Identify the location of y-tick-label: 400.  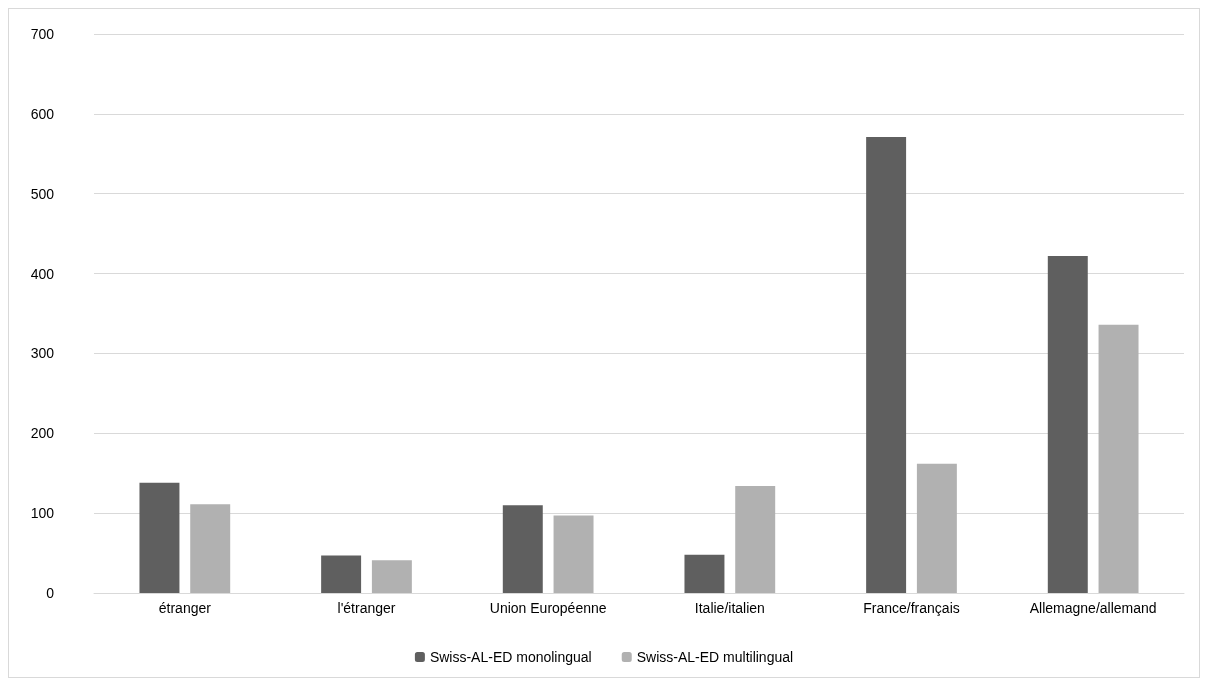
(42, 273).